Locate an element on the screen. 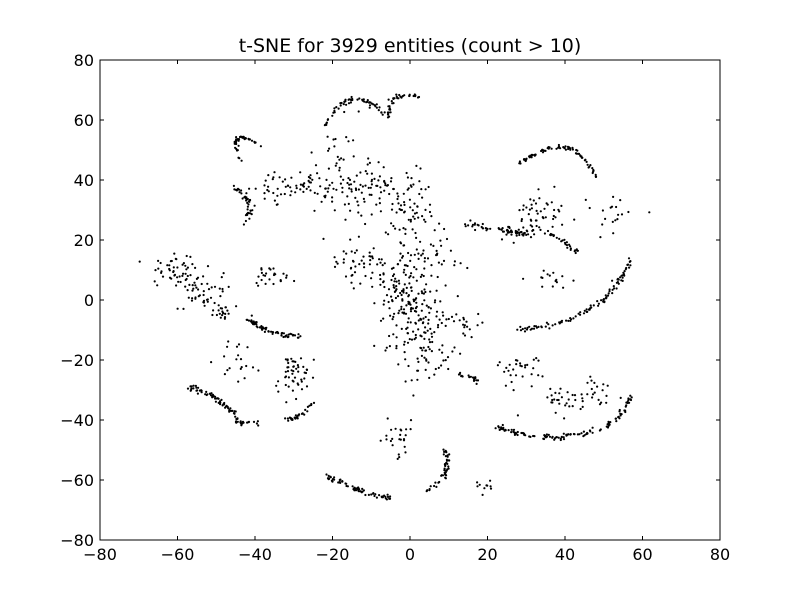 This screenshot has height=600, width=800. y-tick-label: 80 is located at coordinates (84, 60).